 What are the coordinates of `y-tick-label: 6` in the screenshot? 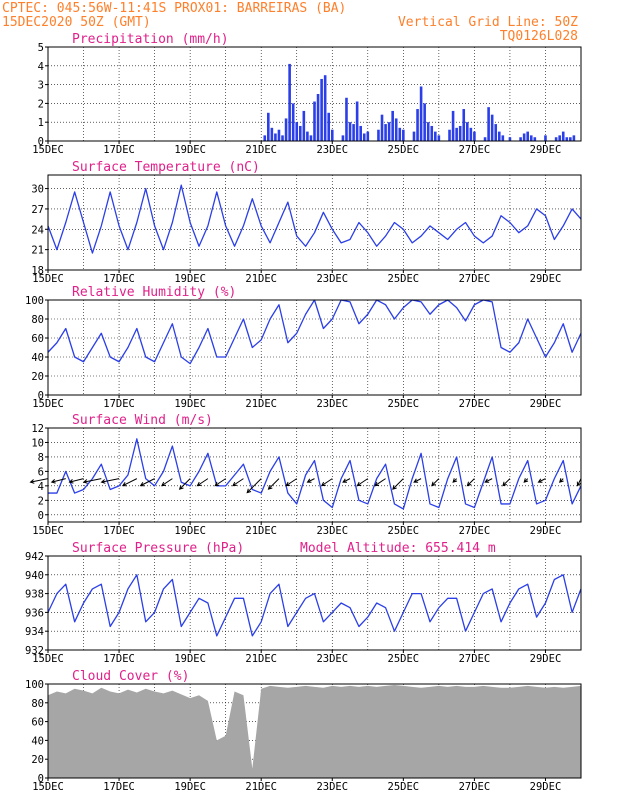 It's located at (41, 472).